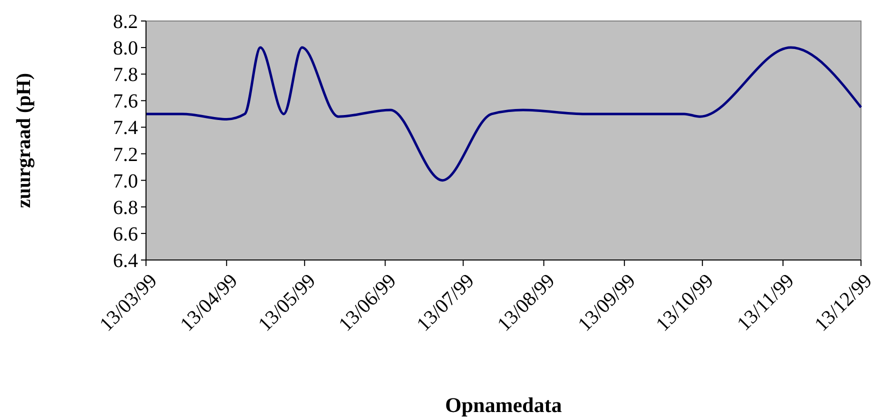 The height and width of the screenshot is (419, 877). Describe the element at coordinates (125, 22) in the screenshot. I see `y-tick-label: 8.2` at that location.